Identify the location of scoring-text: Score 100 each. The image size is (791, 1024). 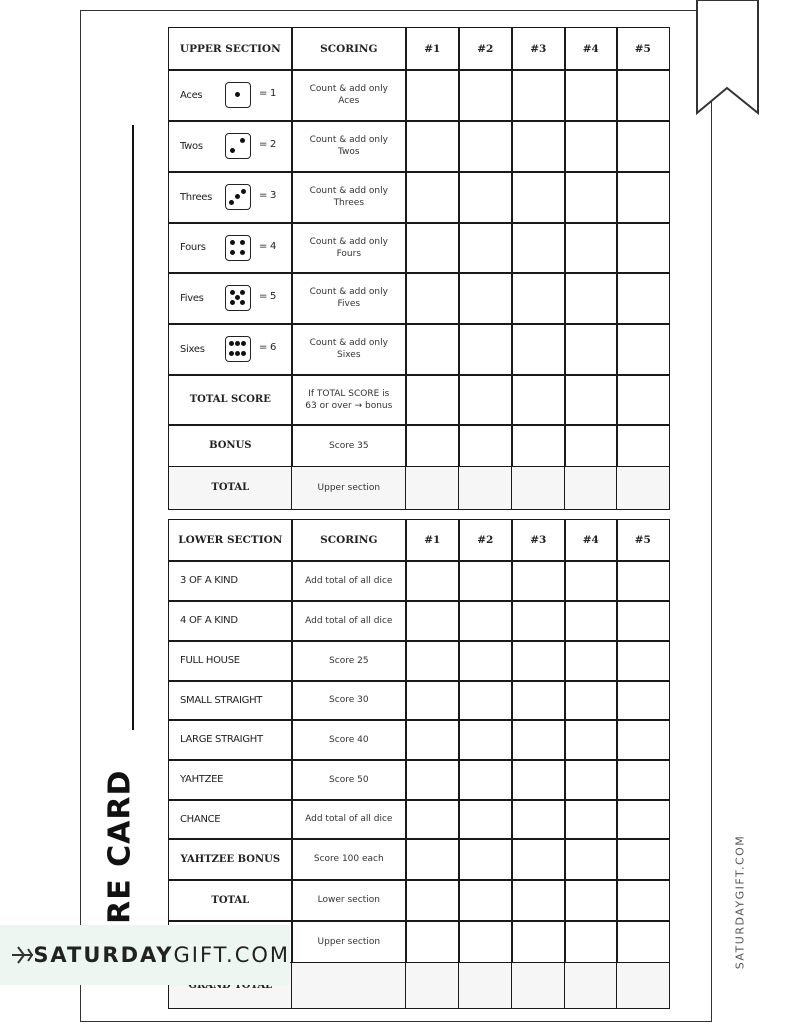
(348, 859).